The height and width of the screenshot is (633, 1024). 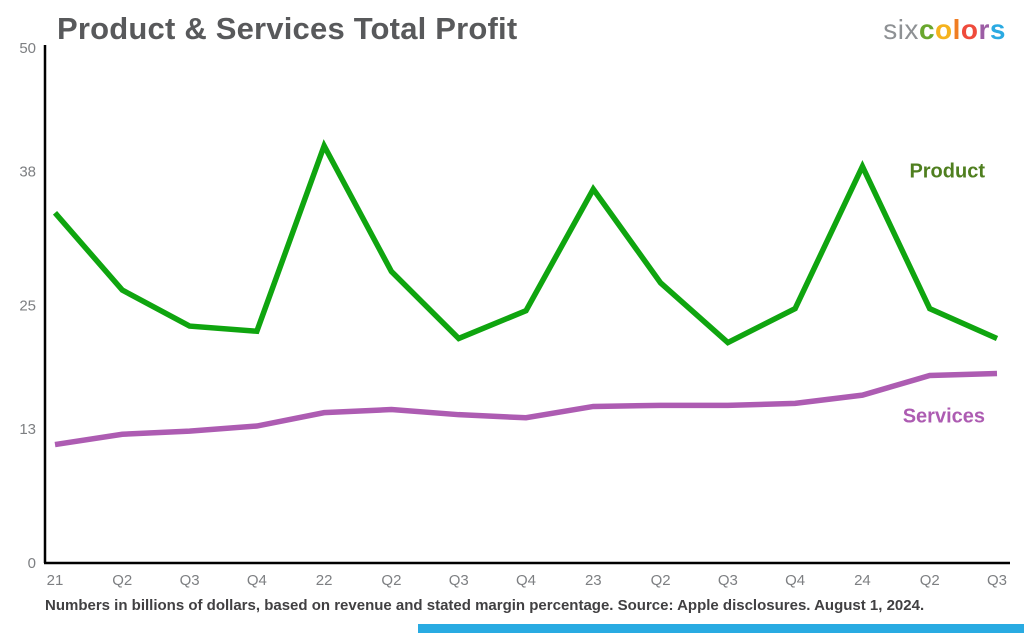 I want to click on logo-letter: r, so click(x=984, y=29).